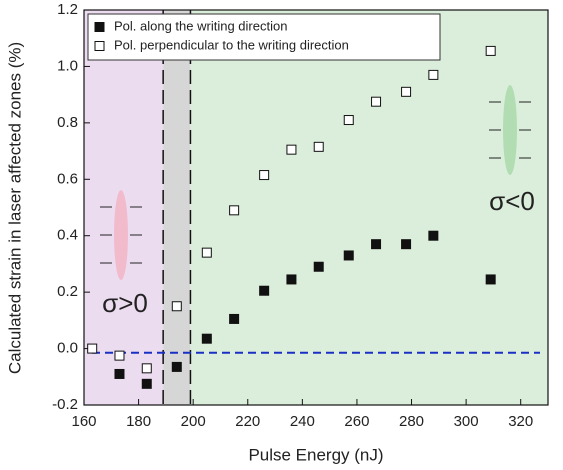  What do you see at coordinates (67, 348) in the screenshot?
I see `y-tick-label: 0.0` at bounding box center [67, 348].